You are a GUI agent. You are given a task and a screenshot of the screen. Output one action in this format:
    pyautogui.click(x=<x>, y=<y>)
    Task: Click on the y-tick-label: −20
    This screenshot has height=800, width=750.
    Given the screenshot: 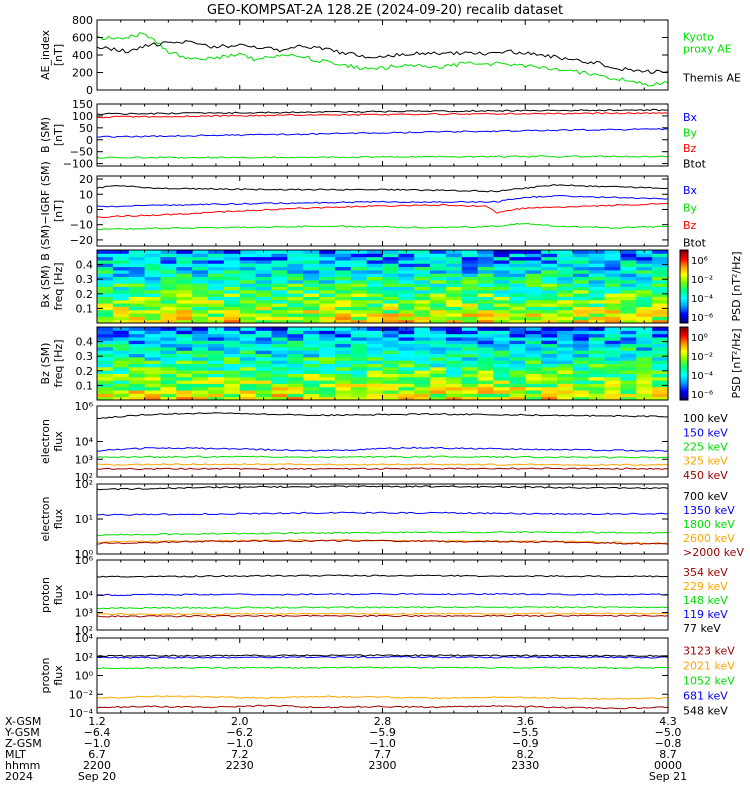 What is the action you would take?
    pyautogui.click(x=81, y=240)
    